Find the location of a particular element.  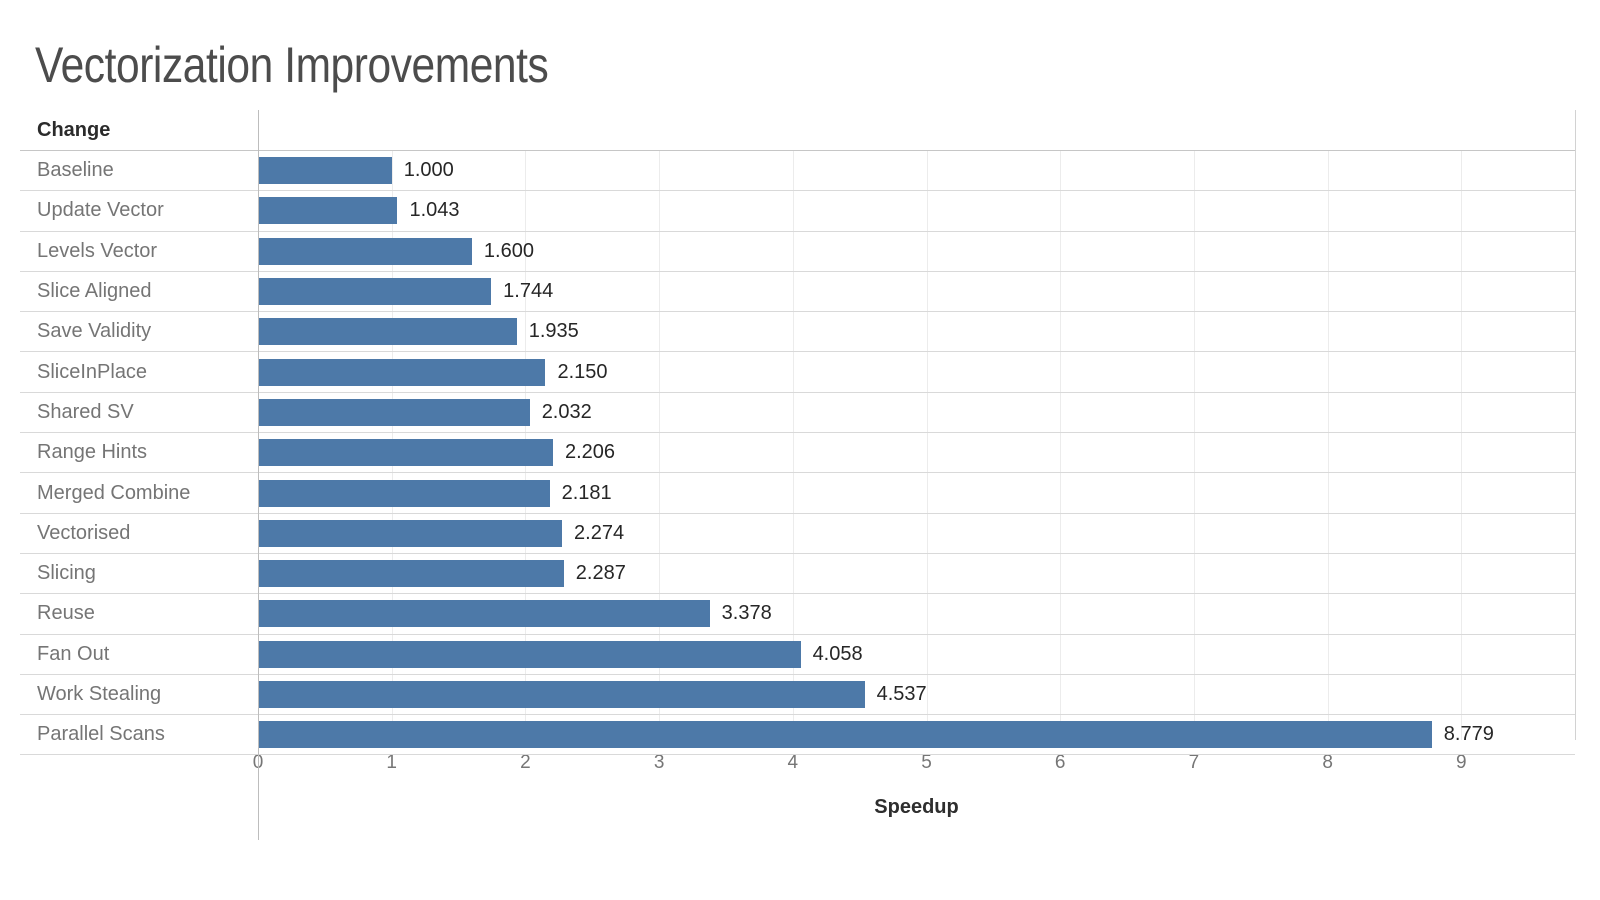

row-label: Baseline is located at coordinates (75, 170).